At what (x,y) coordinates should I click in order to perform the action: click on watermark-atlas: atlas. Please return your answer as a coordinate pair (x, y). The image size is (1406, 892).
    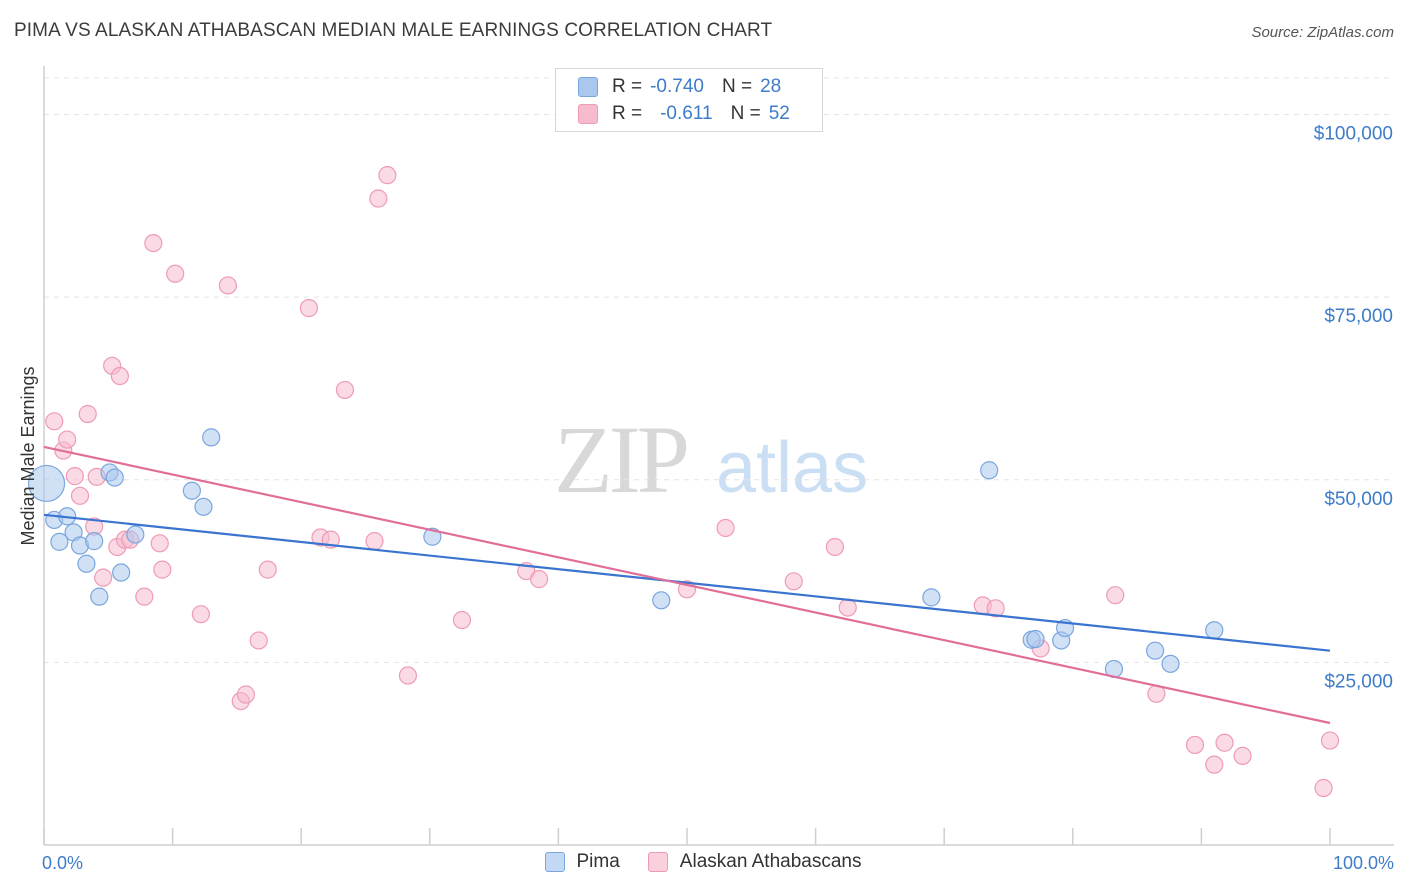
    Looking at the image, I should click on (792, 468).